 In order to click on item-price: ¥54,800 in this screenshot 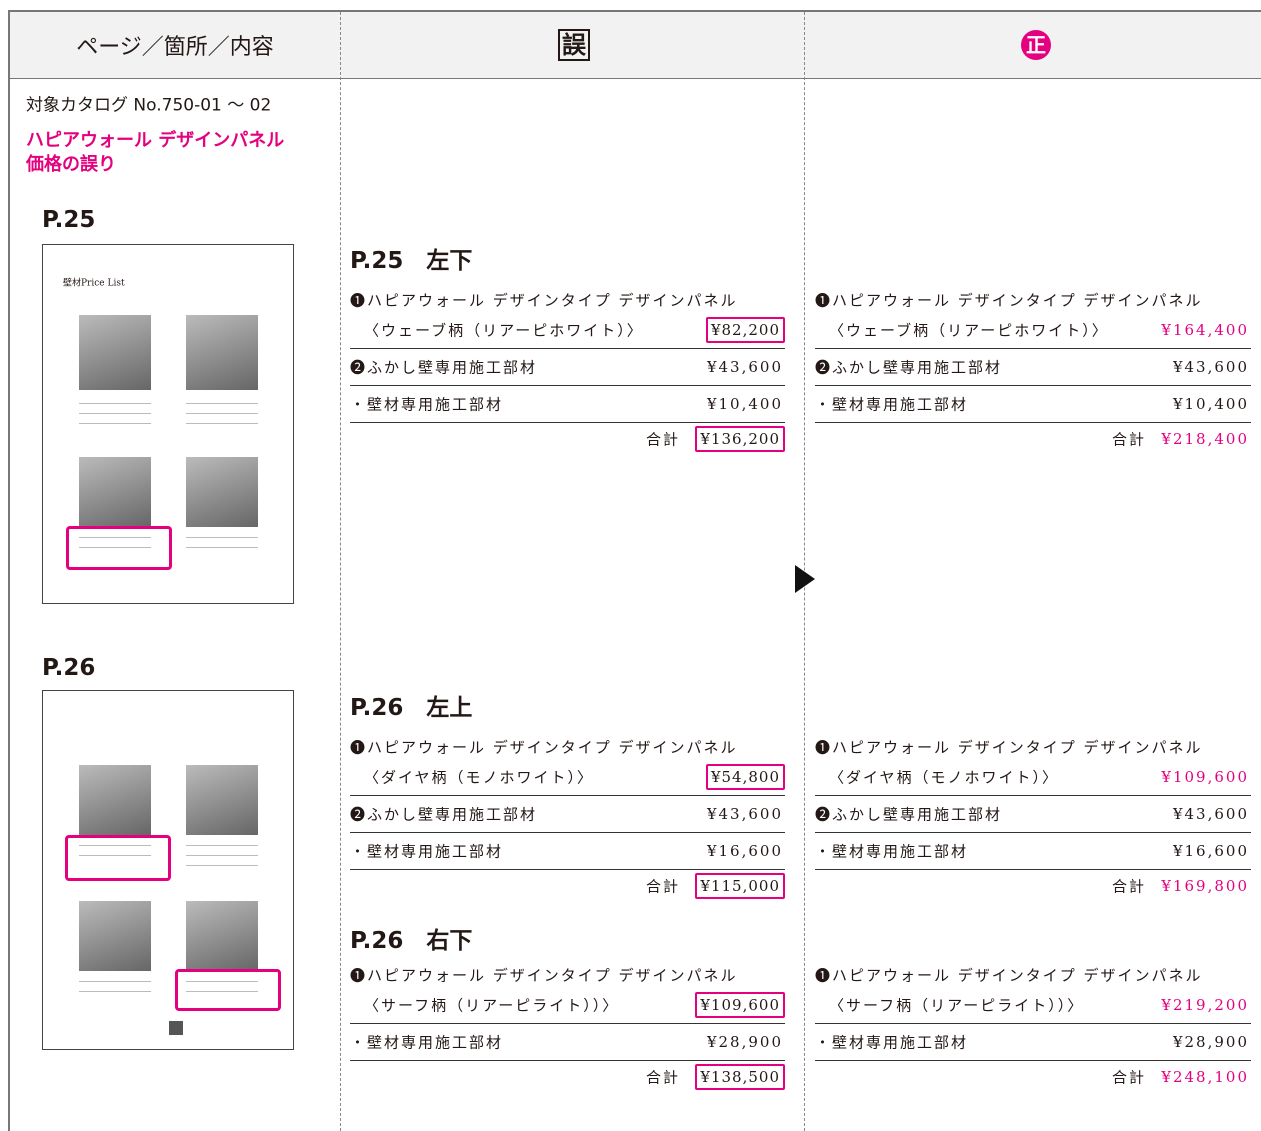, I will do `click(745, 777)`.